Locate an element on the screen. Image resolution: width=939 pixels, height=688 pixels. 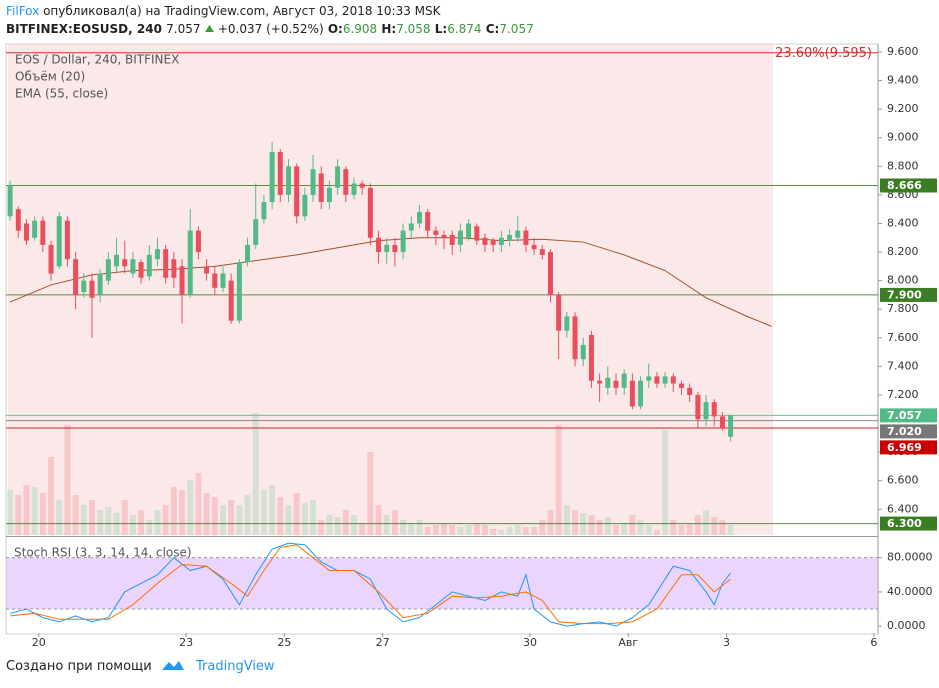
level-label: 8.666 is located at coordinates (904, 185).